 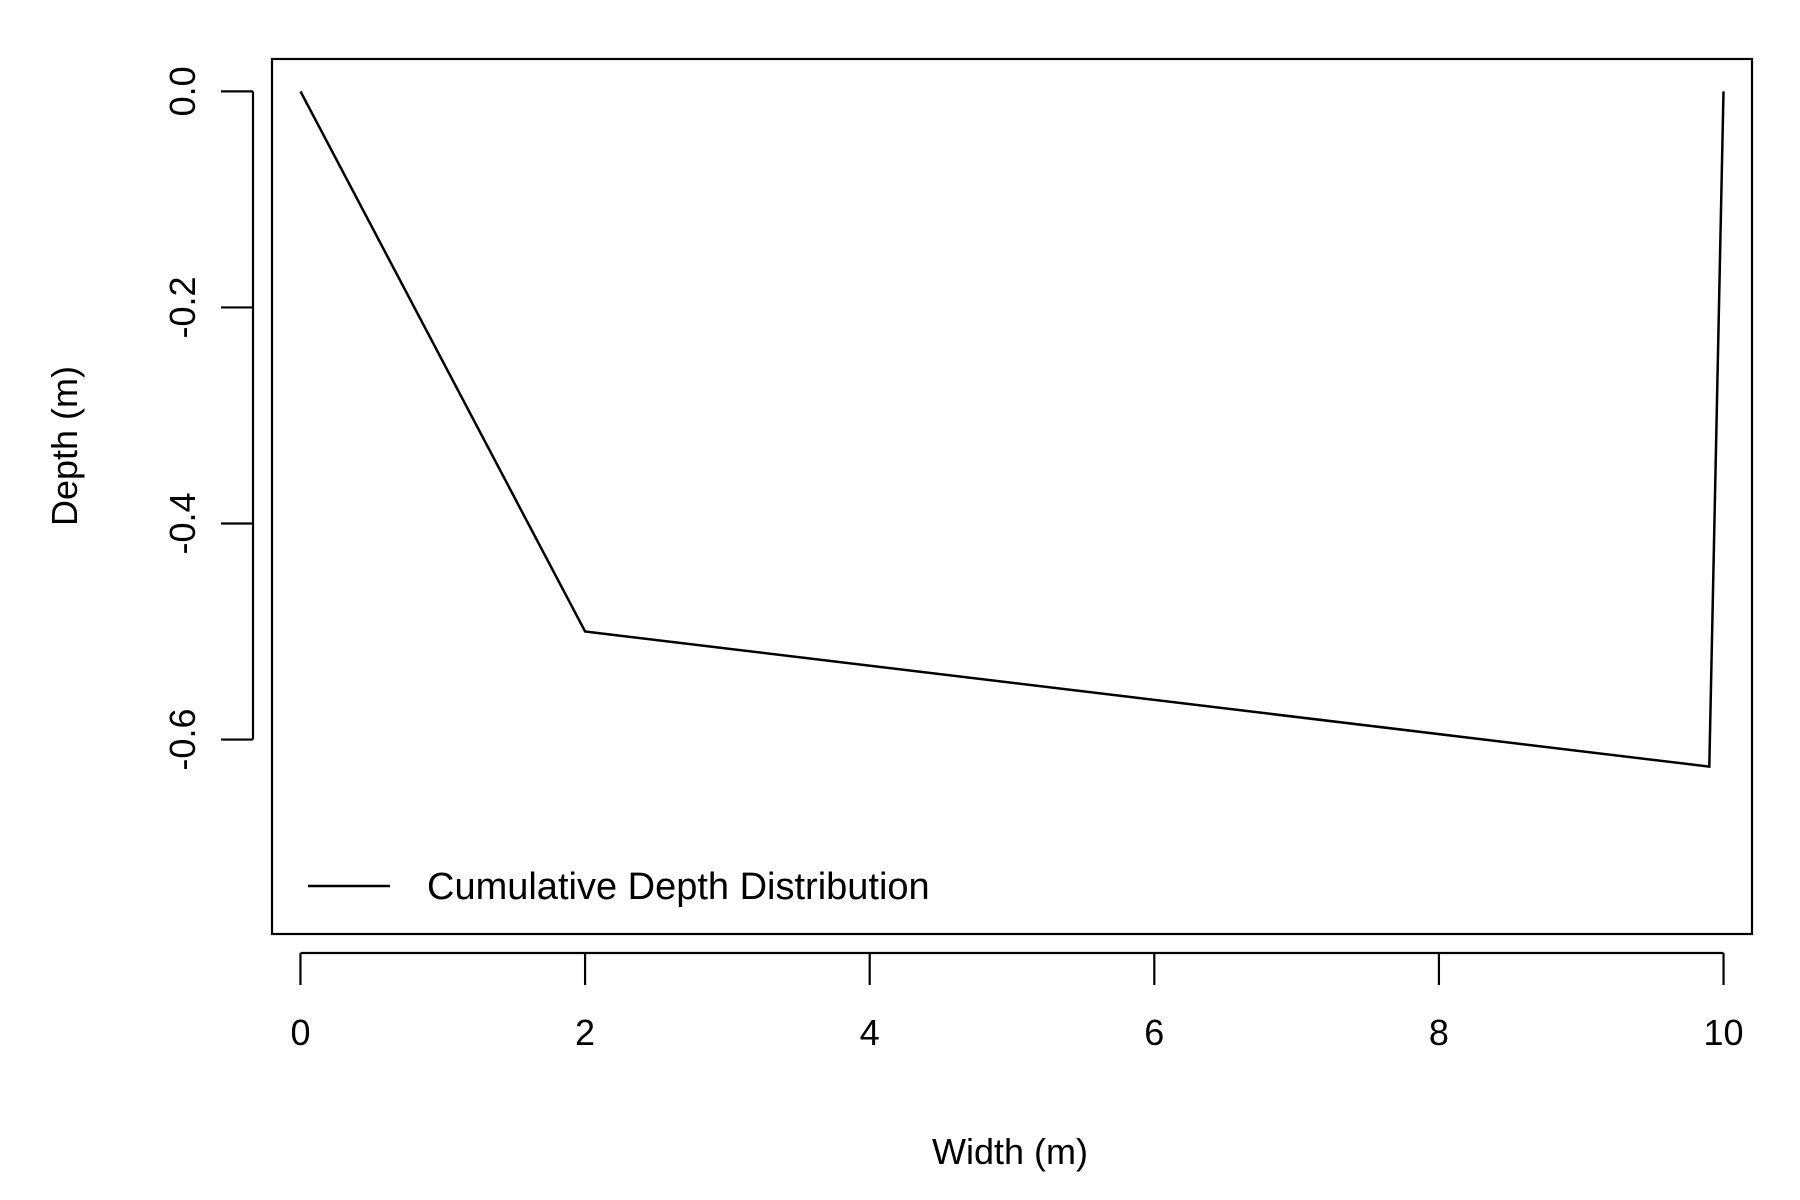 I want to click on y-tick-label: -0.6, so click(x=182, y=740).